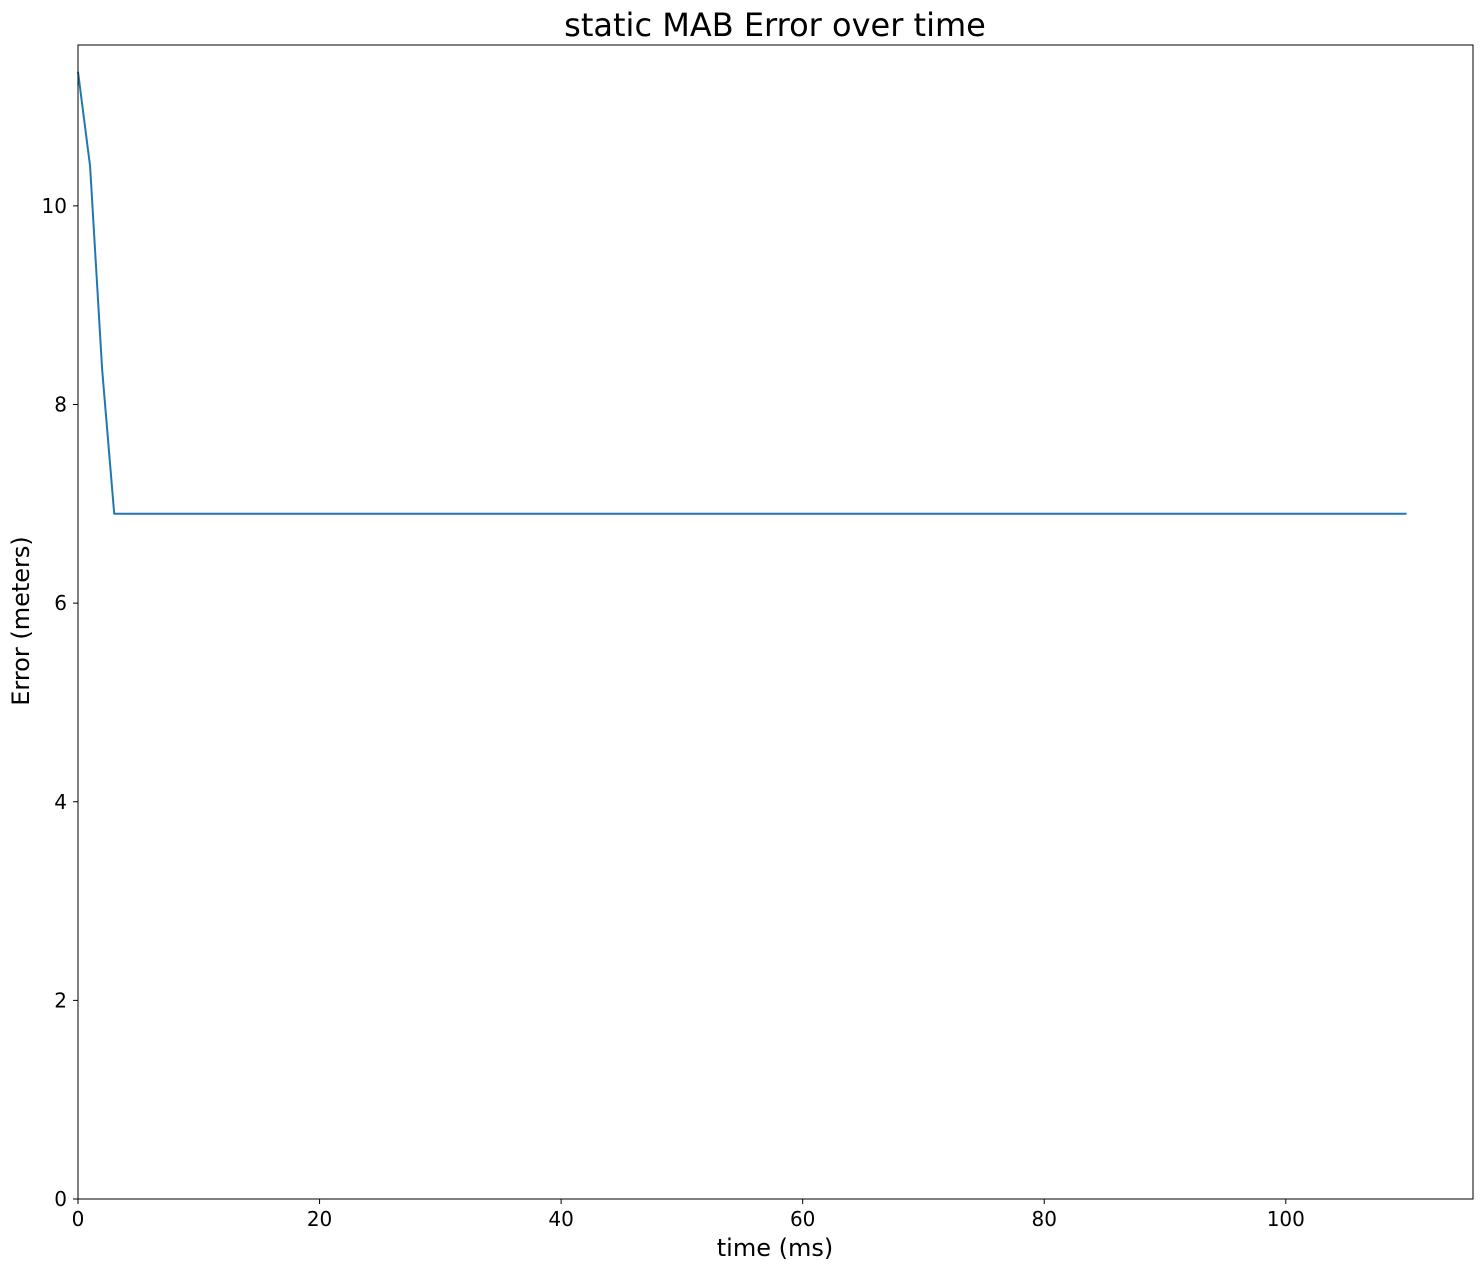  I want to click on y-tick-label-2: 2, so click(60, 1000).